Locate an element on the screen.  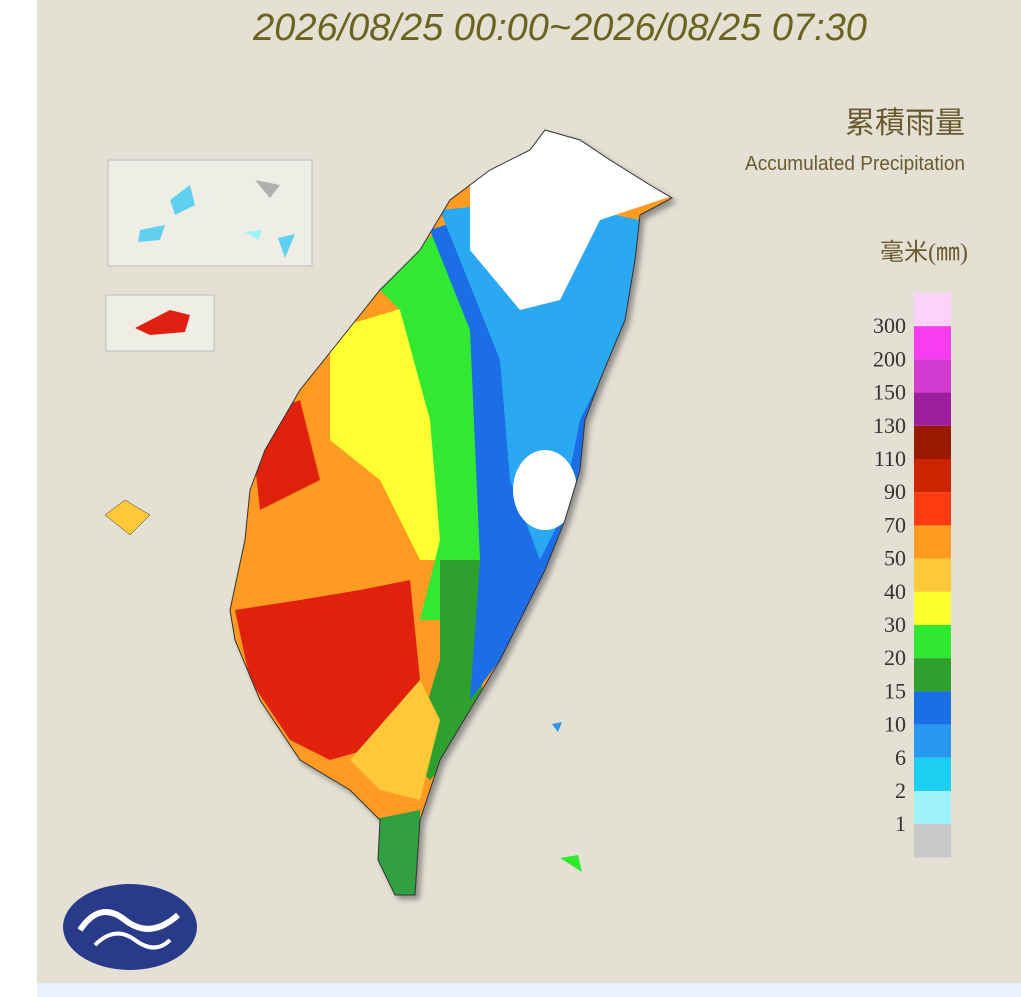
legend-unit: 毫米(㎜) is located at coordinates (924, 252).